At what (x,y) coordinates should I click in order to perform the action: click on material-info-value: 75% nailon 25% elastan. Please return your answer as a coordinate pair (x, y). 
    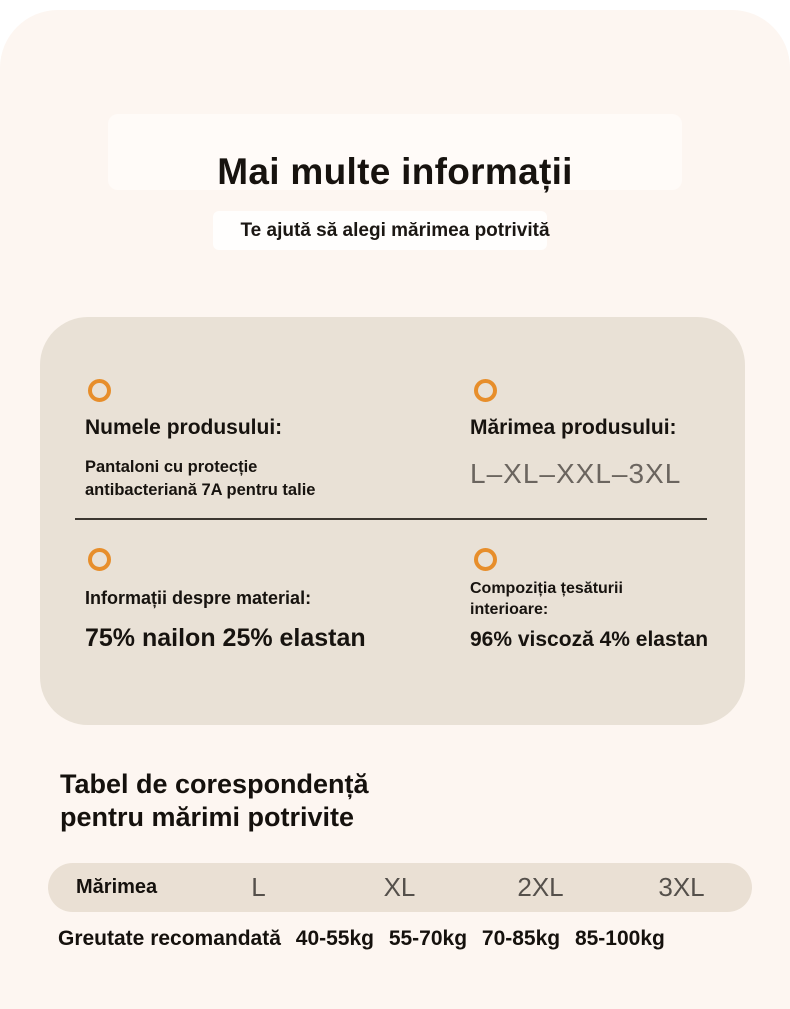
    Looking at the image, I should click on (225, 638).